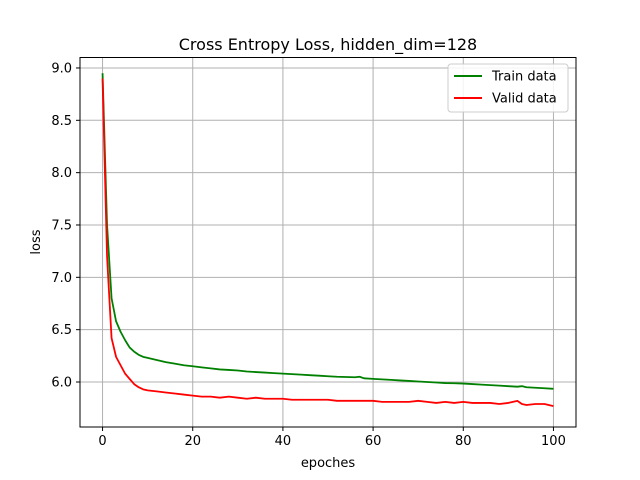 This screenshot has width=640, height=480. What do you see at coordinates (36, 241) in the screenshot?
I see `y-axis-label: loss` at bounding box center [36, 241].